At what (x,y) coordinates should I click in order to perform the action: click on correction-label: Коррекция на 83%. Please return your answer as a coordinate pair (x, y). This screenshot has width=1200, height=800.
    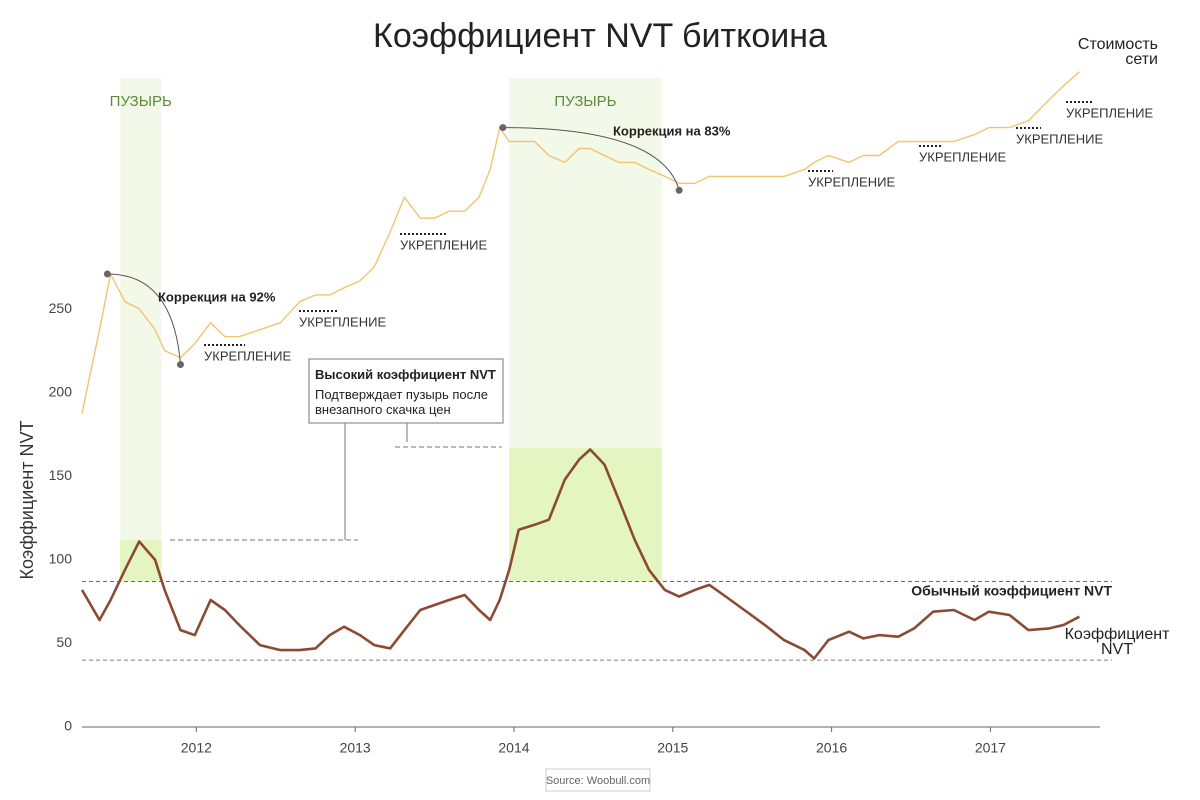
    Looking at the image, I should click on (672, 130).